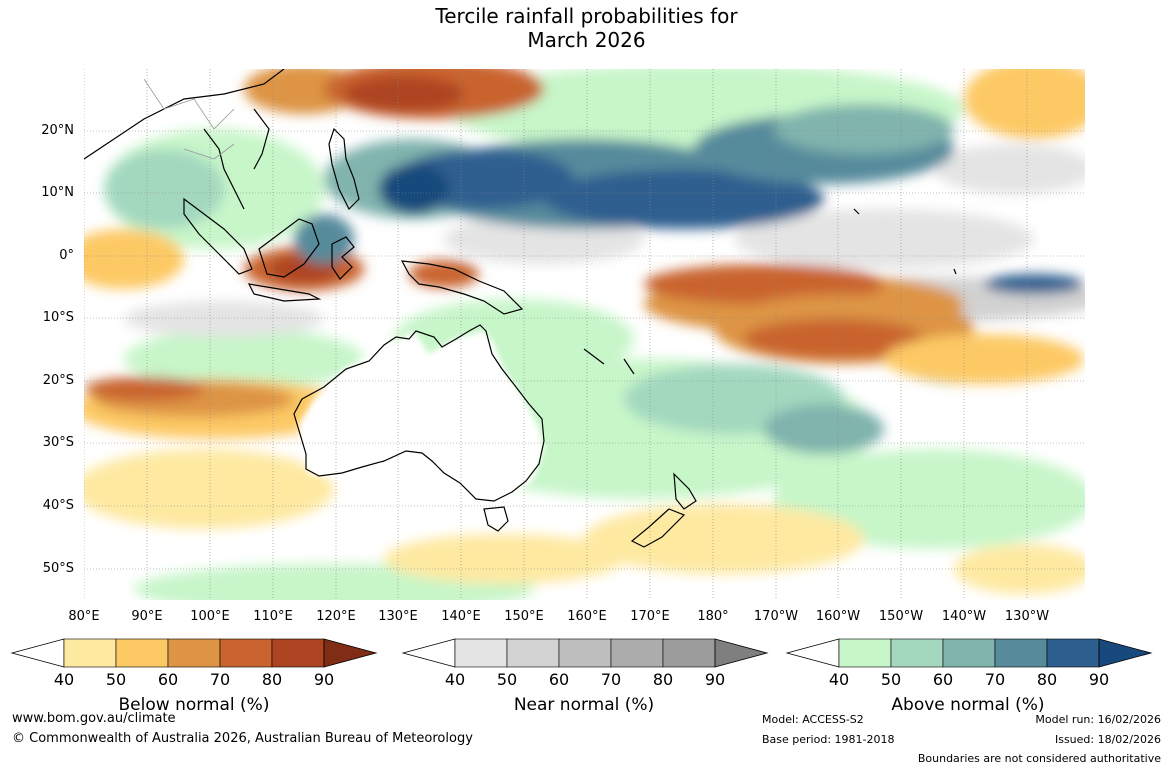 This screenshot has height=770, width=1173. Describe the element at coordinates (58, 317) in the screenshot. I see `lat-label-10s: 10°S` at that location.